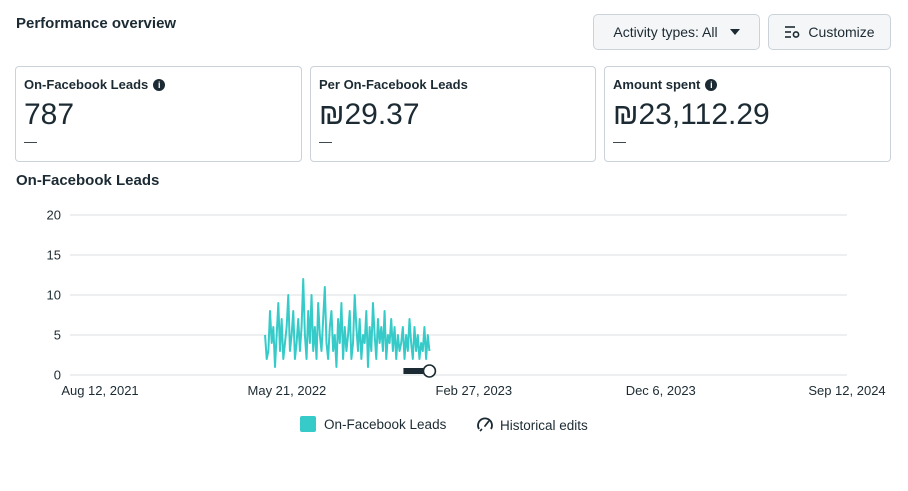 The width and height of the screenshot is (908, 491). Describe the element at coordinates (485, 424) in the screenshot. I see `historical-edits-icon` at that location.